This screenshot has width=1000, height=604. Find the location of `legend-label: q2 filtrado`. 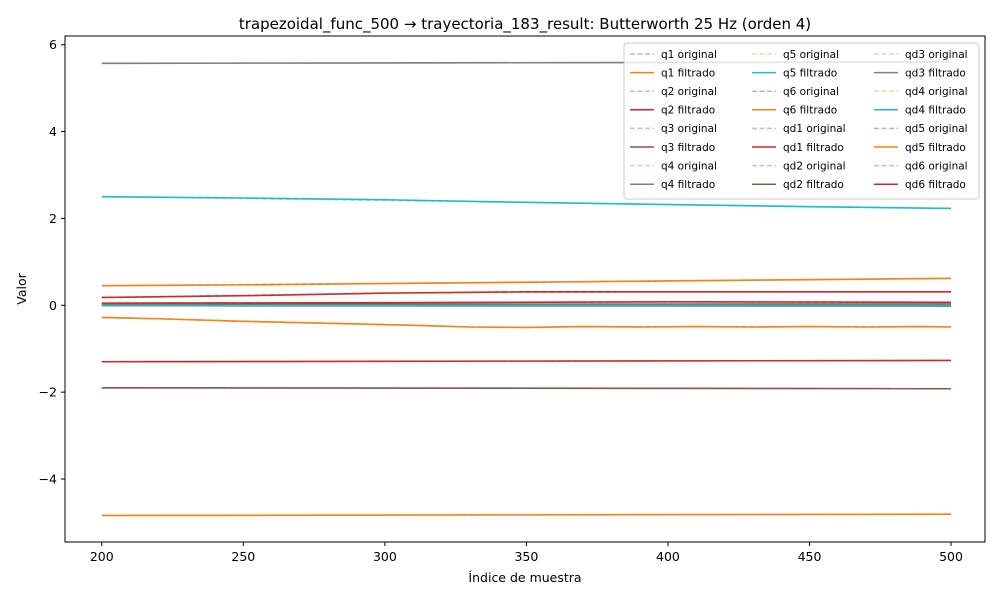

legend-label: q2 filtrado is located at coordinates (688, 111).